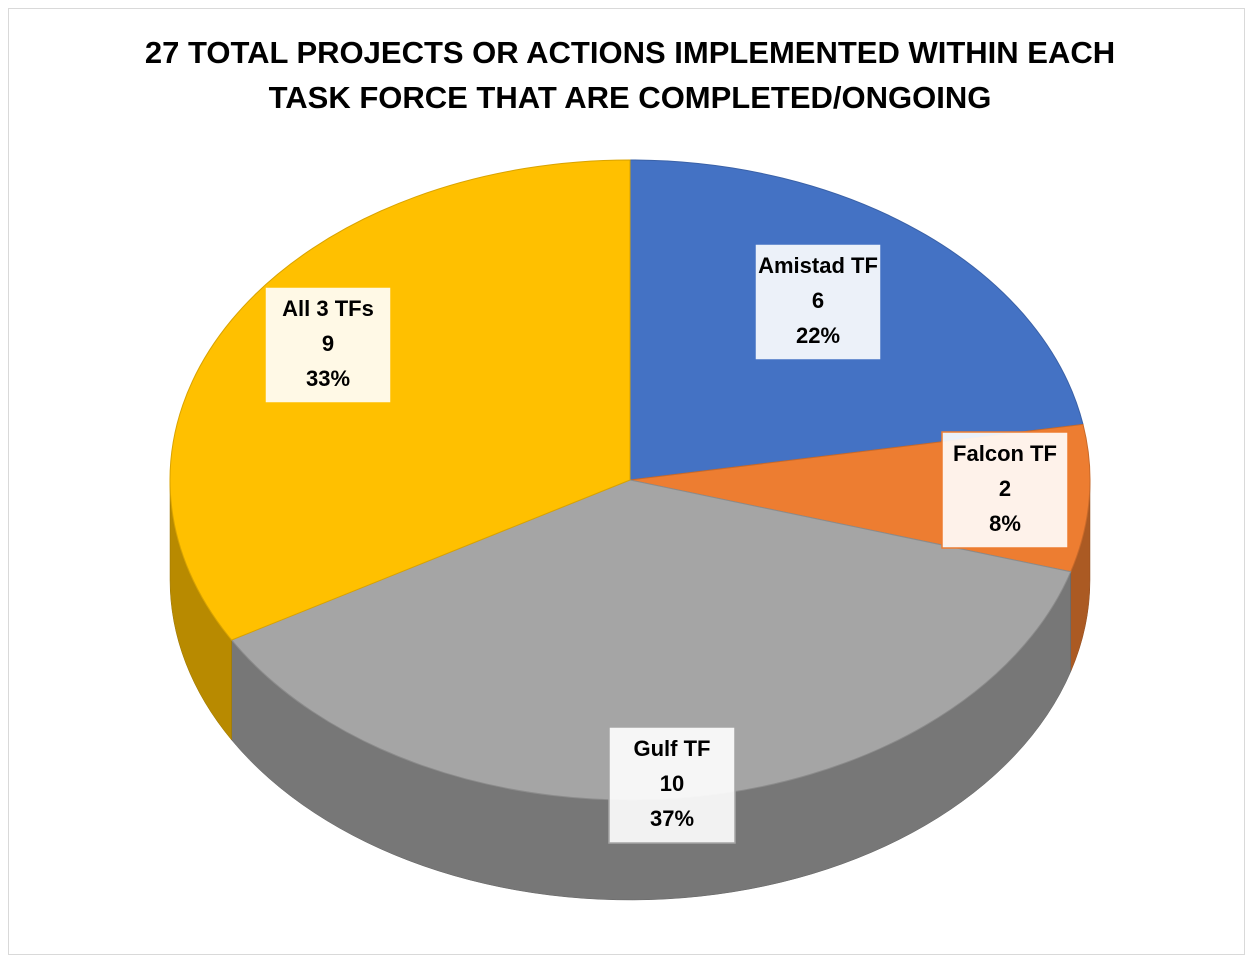 The width and height of the screenshot is (1253, 962). Describe the element at coordinates (328, 308) in the screenshot. I see `category-label: All 3 TFs` at that location.